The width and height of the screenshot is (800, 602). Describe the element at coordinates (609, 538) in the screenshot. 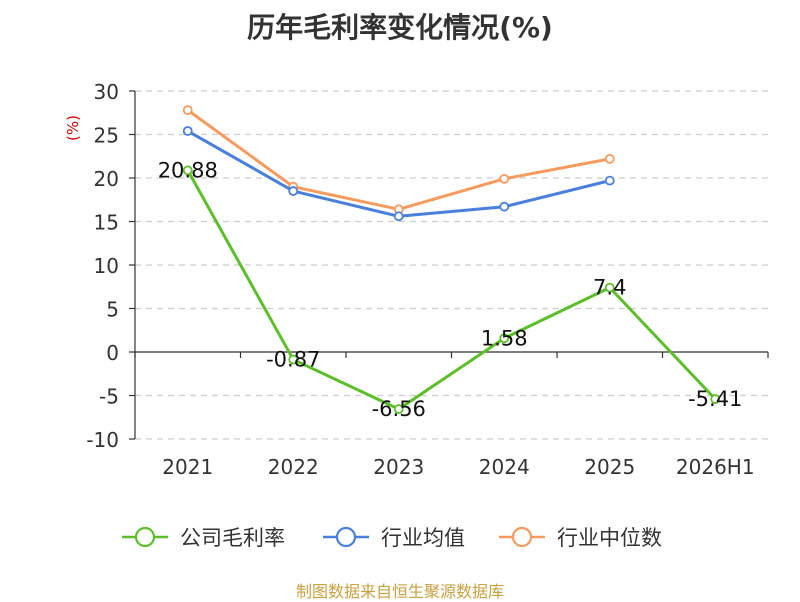

I see `legend-label: 行业中位数` at that location.